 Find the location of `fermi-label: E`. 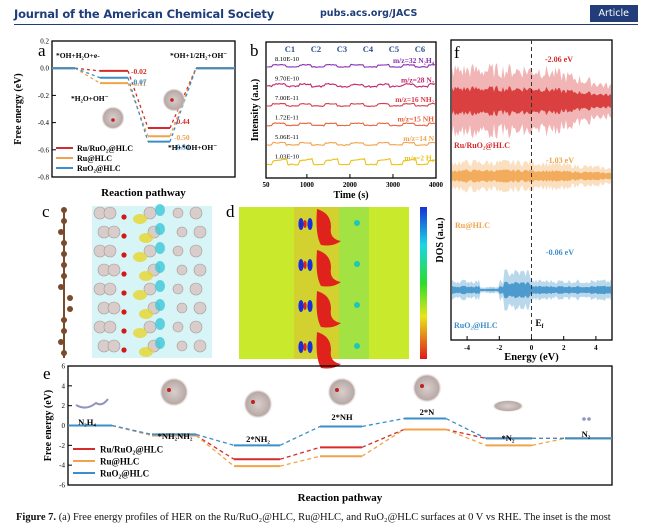

fermi-label: E is located at coordinates (539, 323).